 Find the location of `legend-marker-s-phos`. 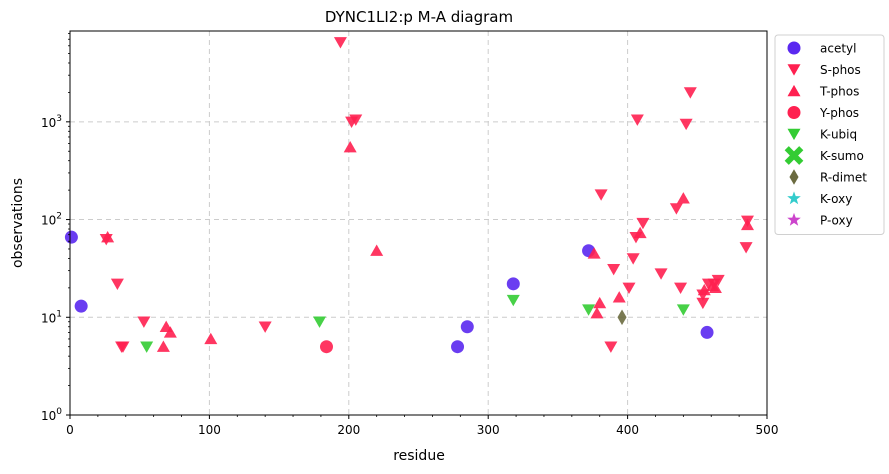

legend-marker-s-phos is located at coordinates (794, 70).